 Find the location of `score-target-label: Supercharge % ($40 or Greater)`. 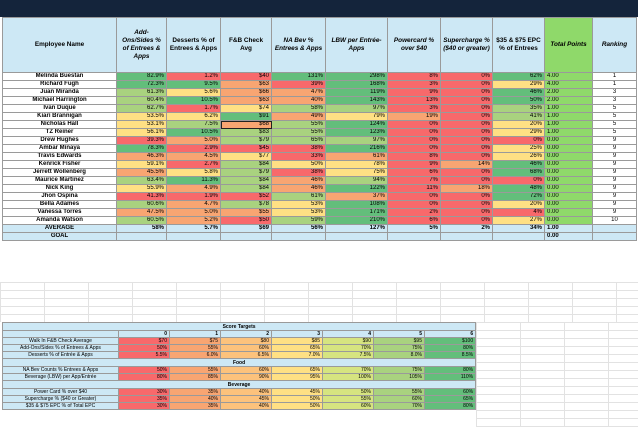

score-target-label: Supercharge % ($40 or Greater) is located at coordinates (60, 399).